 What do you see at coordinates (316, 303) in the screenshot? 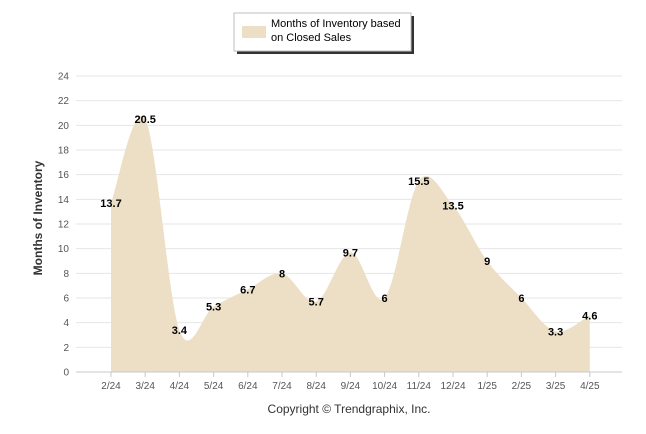
I see `data-label: 5.7` at bounding box center [316, 303].